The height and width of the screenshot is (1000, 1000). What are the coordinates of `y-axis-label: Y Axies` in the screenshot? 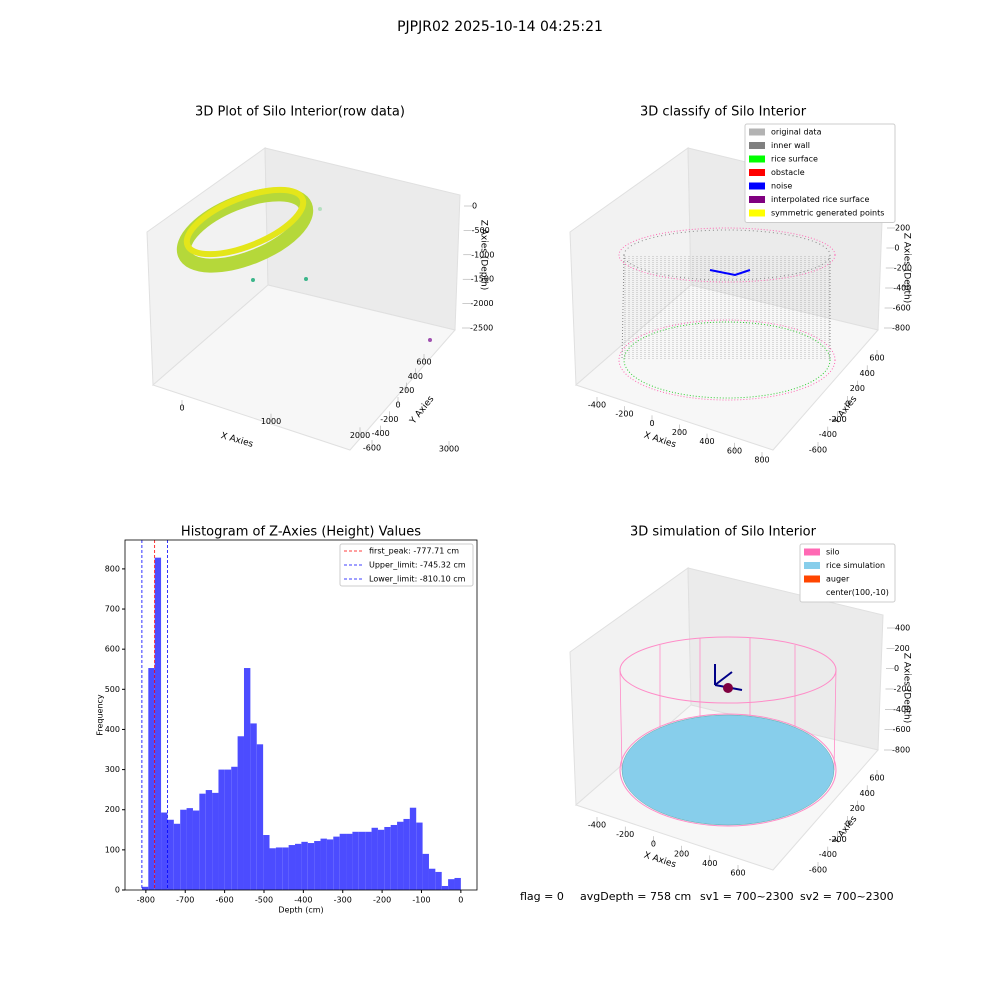 It's located at (422, 410).